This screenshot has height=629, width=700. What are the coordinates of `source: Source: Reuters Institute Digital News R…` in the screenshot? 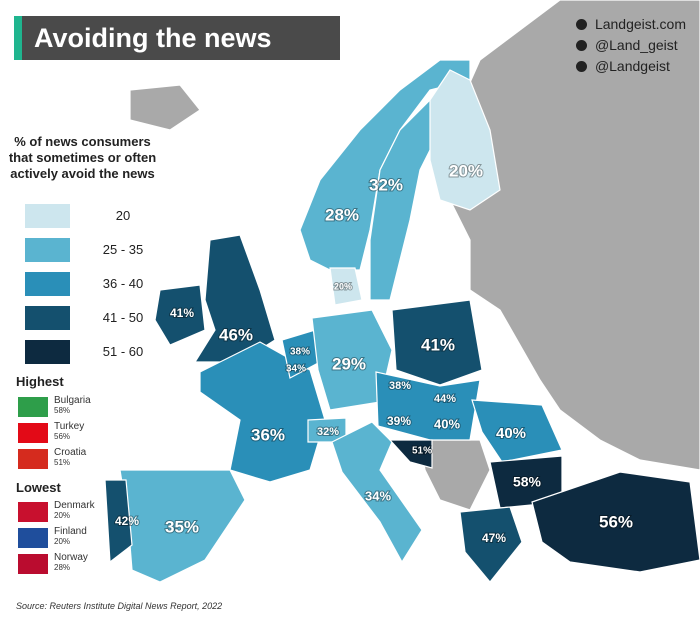 It's located at (119, 606).